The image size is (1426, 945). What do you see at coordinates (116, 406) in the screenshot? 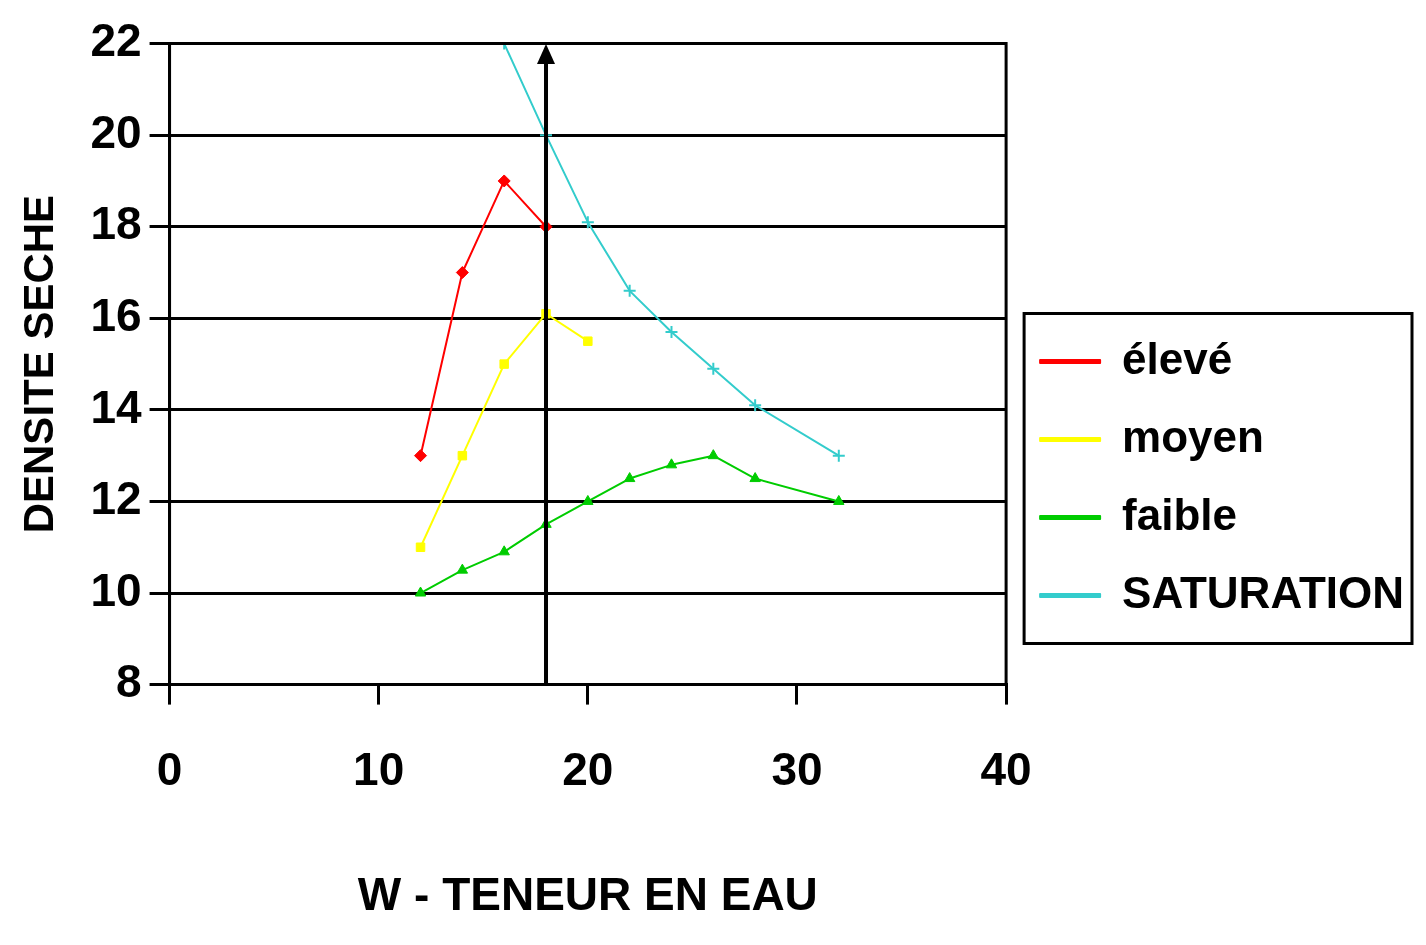
I see `y-tick-label: 14` at bounding box center [116, 406].